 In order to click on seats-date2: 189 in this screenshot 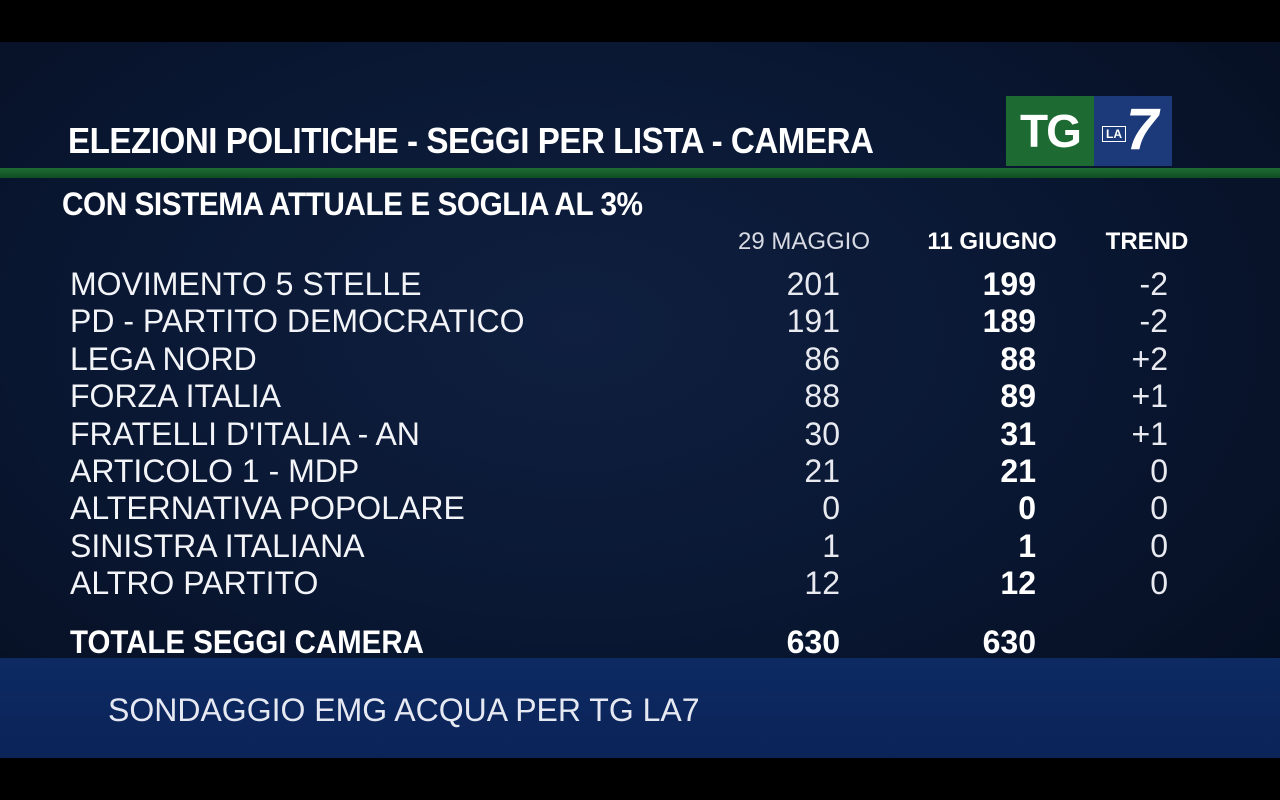, I will do `click(1009, 321)`.